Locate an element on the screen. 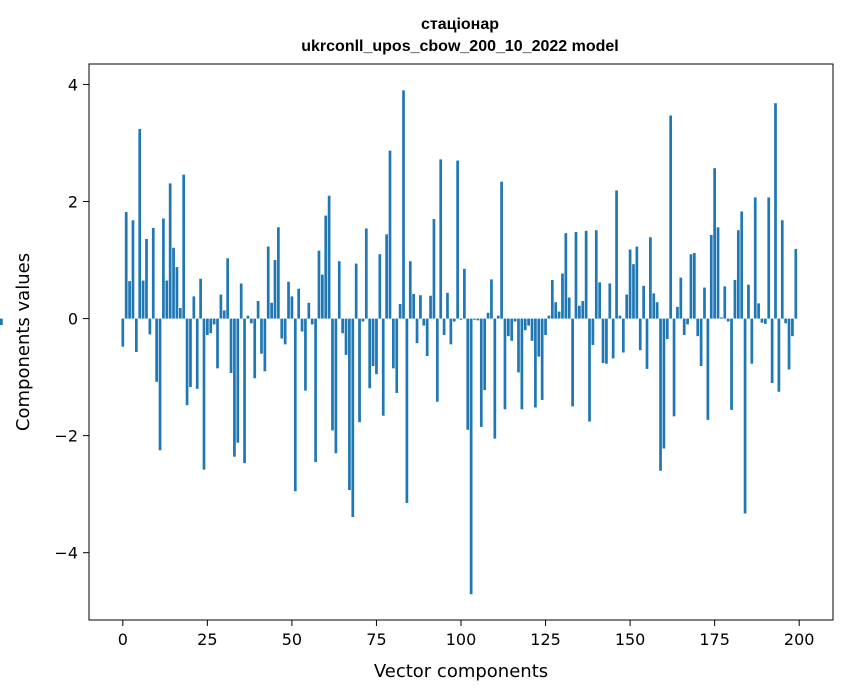 This screenshot has height=696, width=847. x-tick-label: 50 is located at coordinates (292, 639).